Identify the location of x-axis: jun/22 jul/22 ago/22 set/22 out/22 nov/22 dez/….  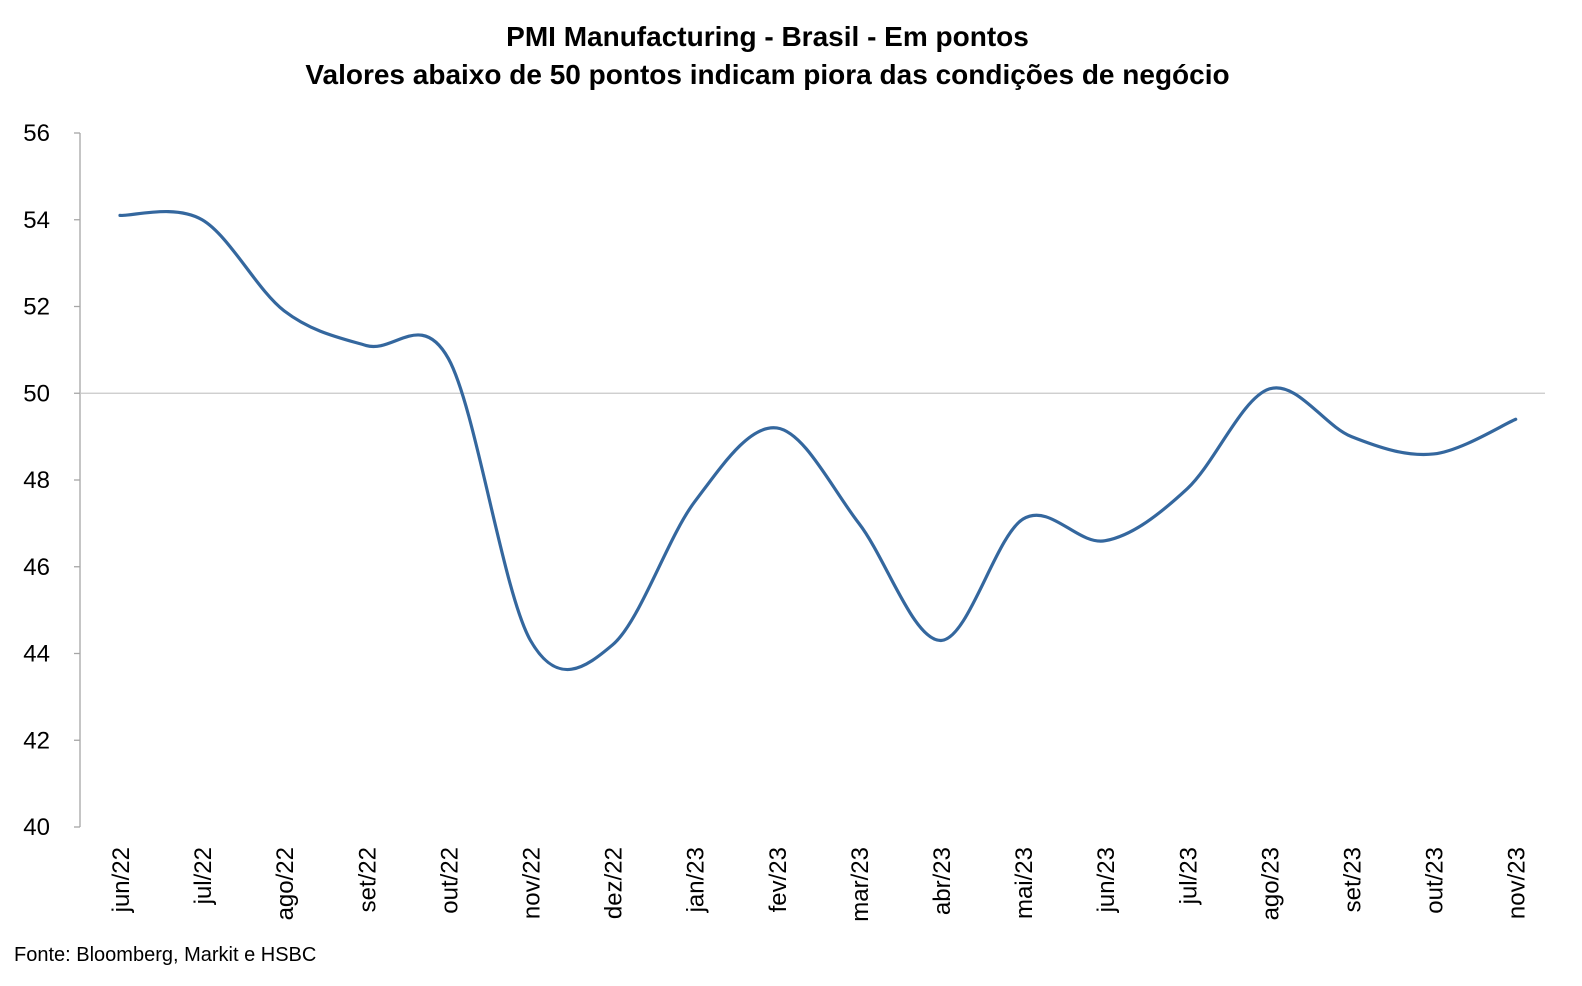
(819, 884).